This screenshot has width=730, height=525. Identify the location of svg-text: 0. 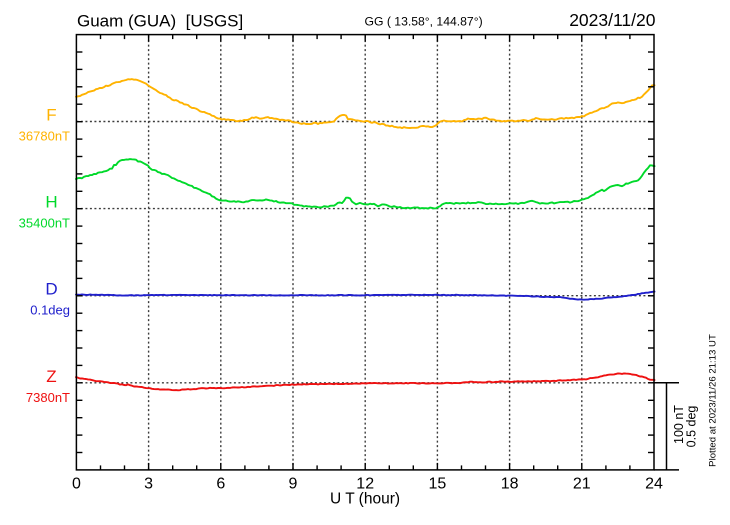
(76, 484).